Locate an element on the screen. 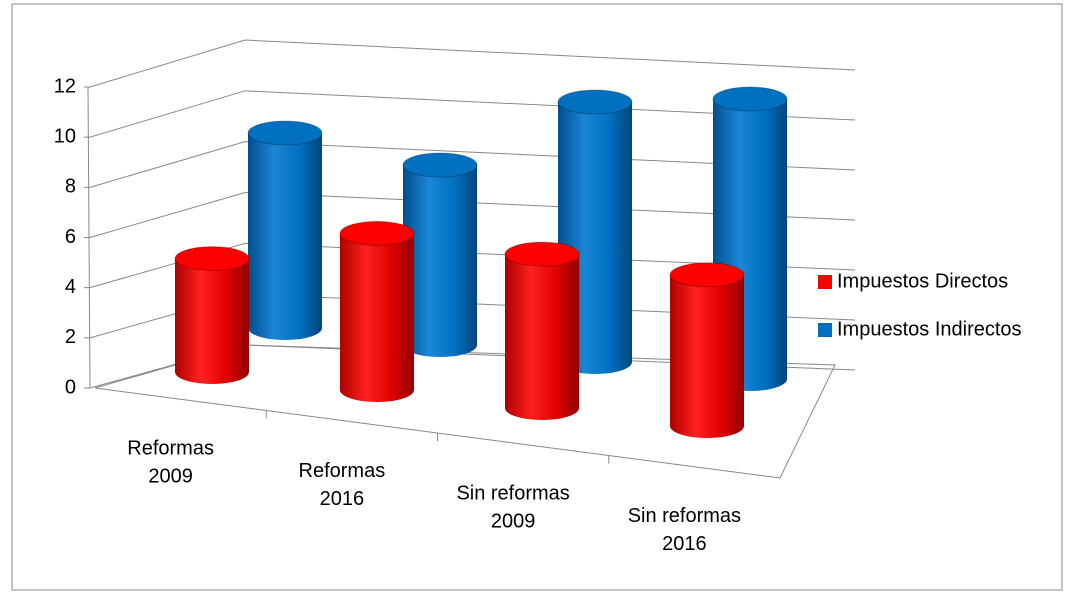 The image size is (1075, 601). y-tick-label: 2 is located at coordinates (70, 337).